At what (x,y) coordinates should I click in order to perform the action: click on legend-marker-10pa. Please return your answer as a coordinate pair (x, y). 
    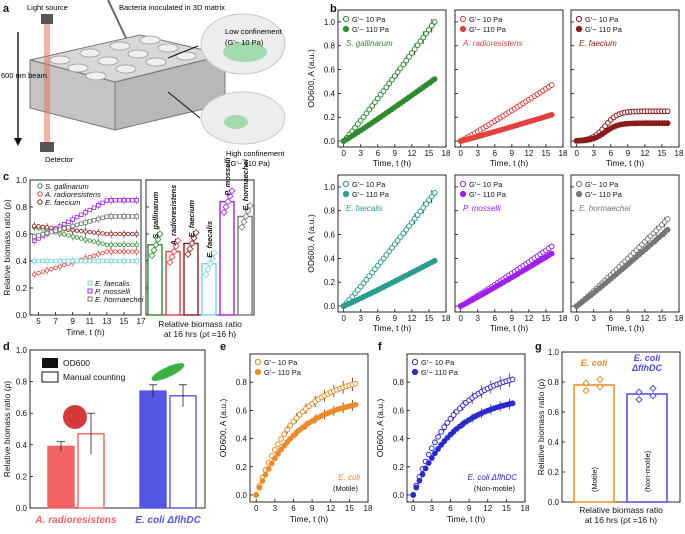
    Looking at the image, I should click on (463, 19).